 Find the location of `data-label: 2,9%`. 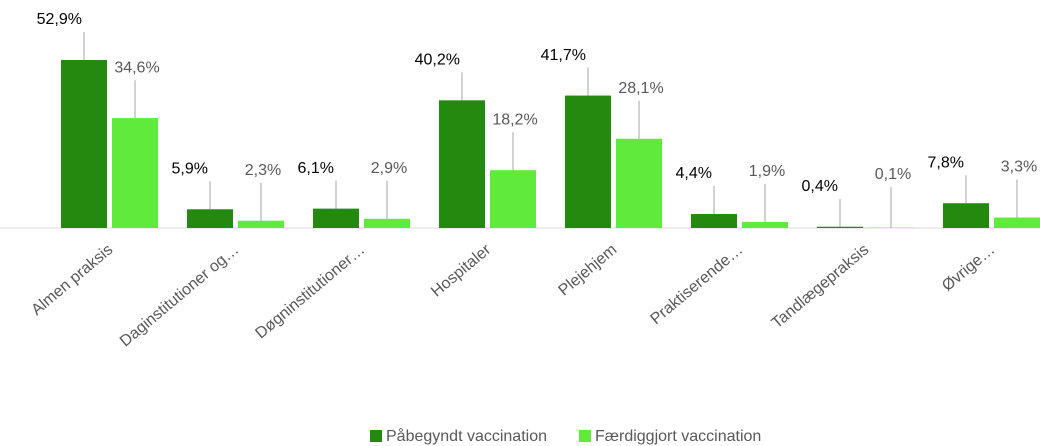

data-label: 2,9% is located at coordinates (389, 168).